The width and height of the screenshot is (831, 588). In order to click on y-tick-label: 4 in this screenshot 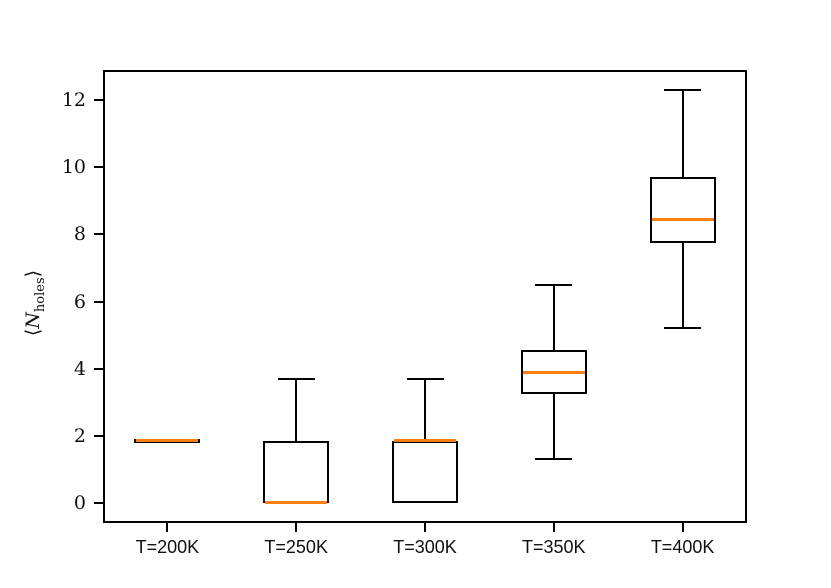, I will do `click(79, 368)`.